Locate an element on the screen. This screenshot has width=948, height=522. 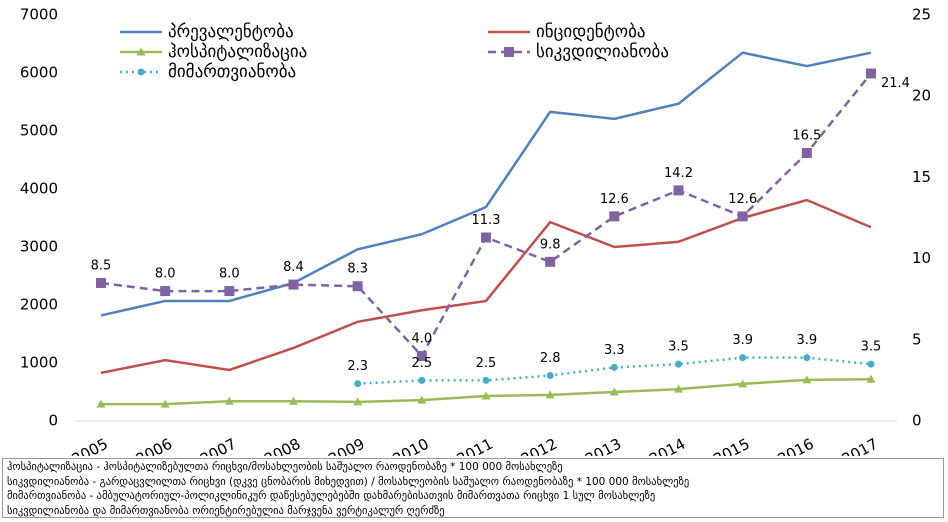
y2-tick-label: 15 is located at coordinates (921, 177).